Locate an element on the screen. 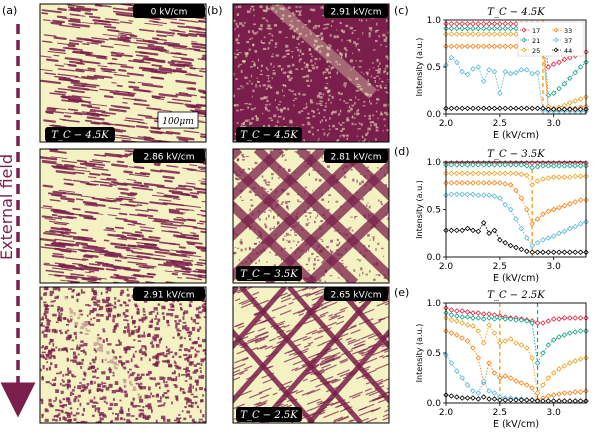  y-axis-label: Intensity (a.u.) is located at coordinates (419, 67).